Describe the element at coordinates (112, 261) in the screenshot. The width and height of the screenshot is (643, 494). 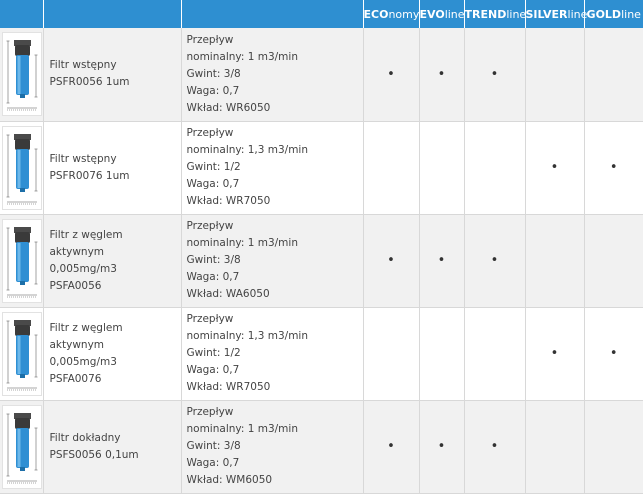
I see `product-name: Filtr z węglem aktywnym 0,005mg/m3 PSFA0056` at that location.